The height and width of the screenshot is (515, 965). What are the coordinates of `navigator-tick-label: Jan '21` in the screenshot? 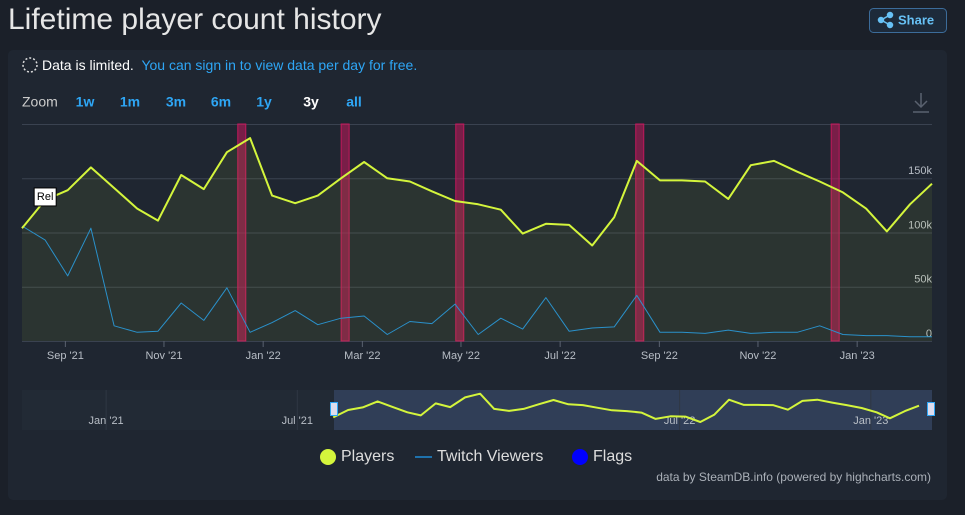 It's located at (106, 421).